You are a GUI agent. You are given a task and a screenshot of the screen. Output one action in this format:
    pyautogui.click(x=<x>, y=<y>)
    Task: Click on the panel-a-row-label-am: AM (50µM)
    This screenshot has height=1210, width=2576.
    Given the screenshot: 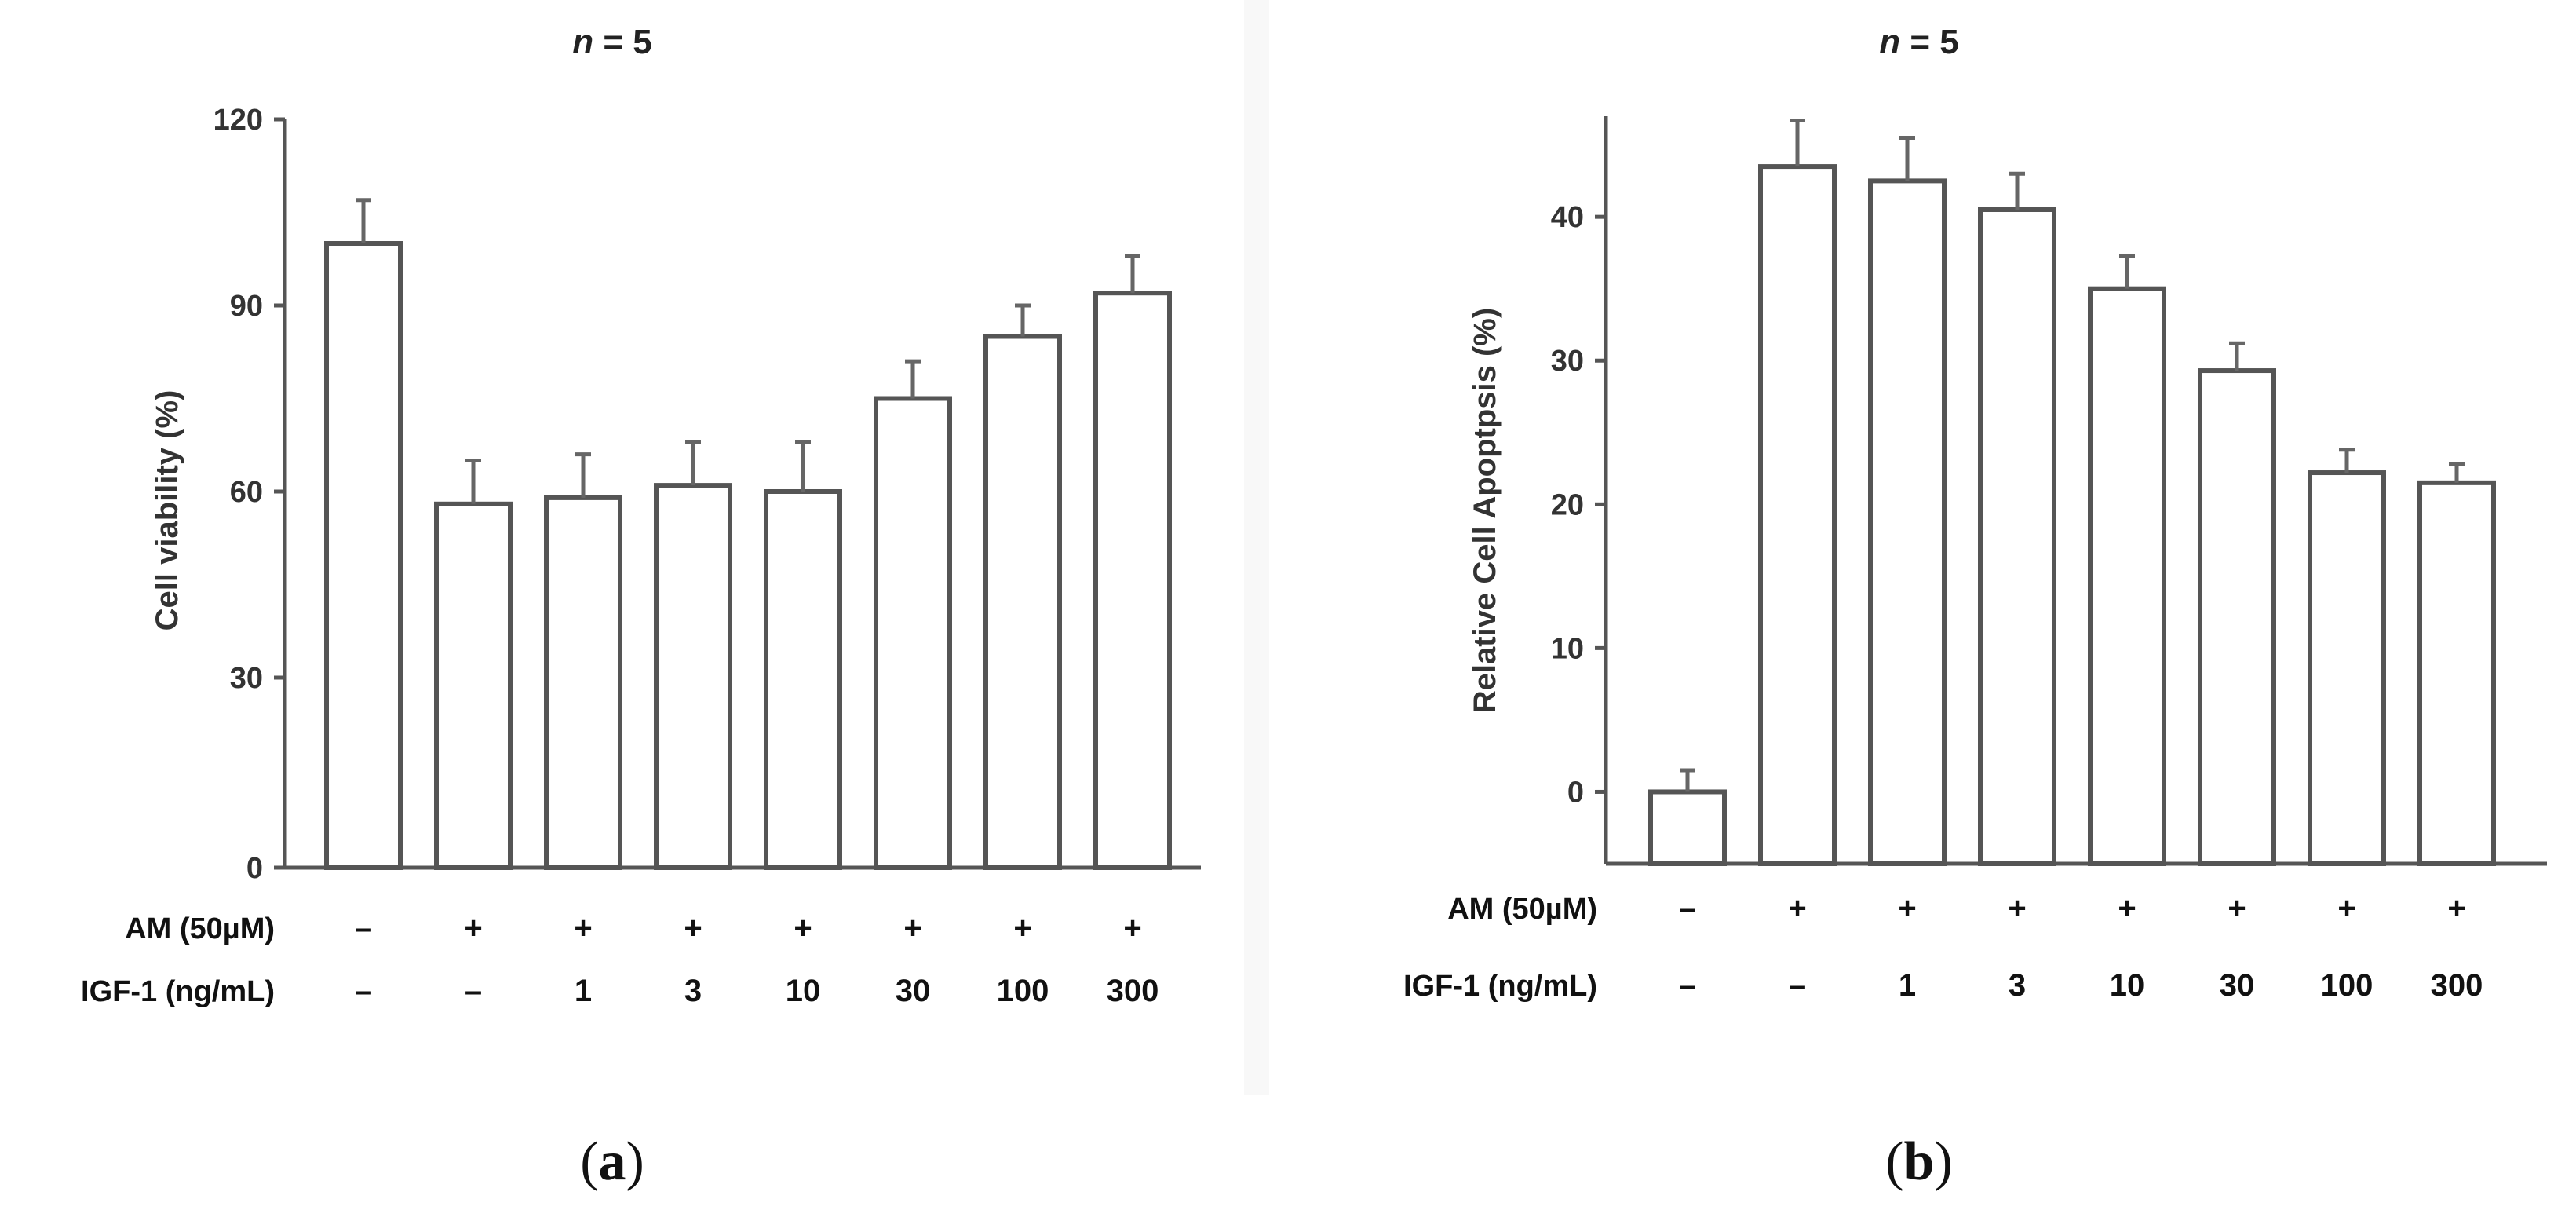 What is the action you would take?
    pyautogui.click(x=200, y=928)
    